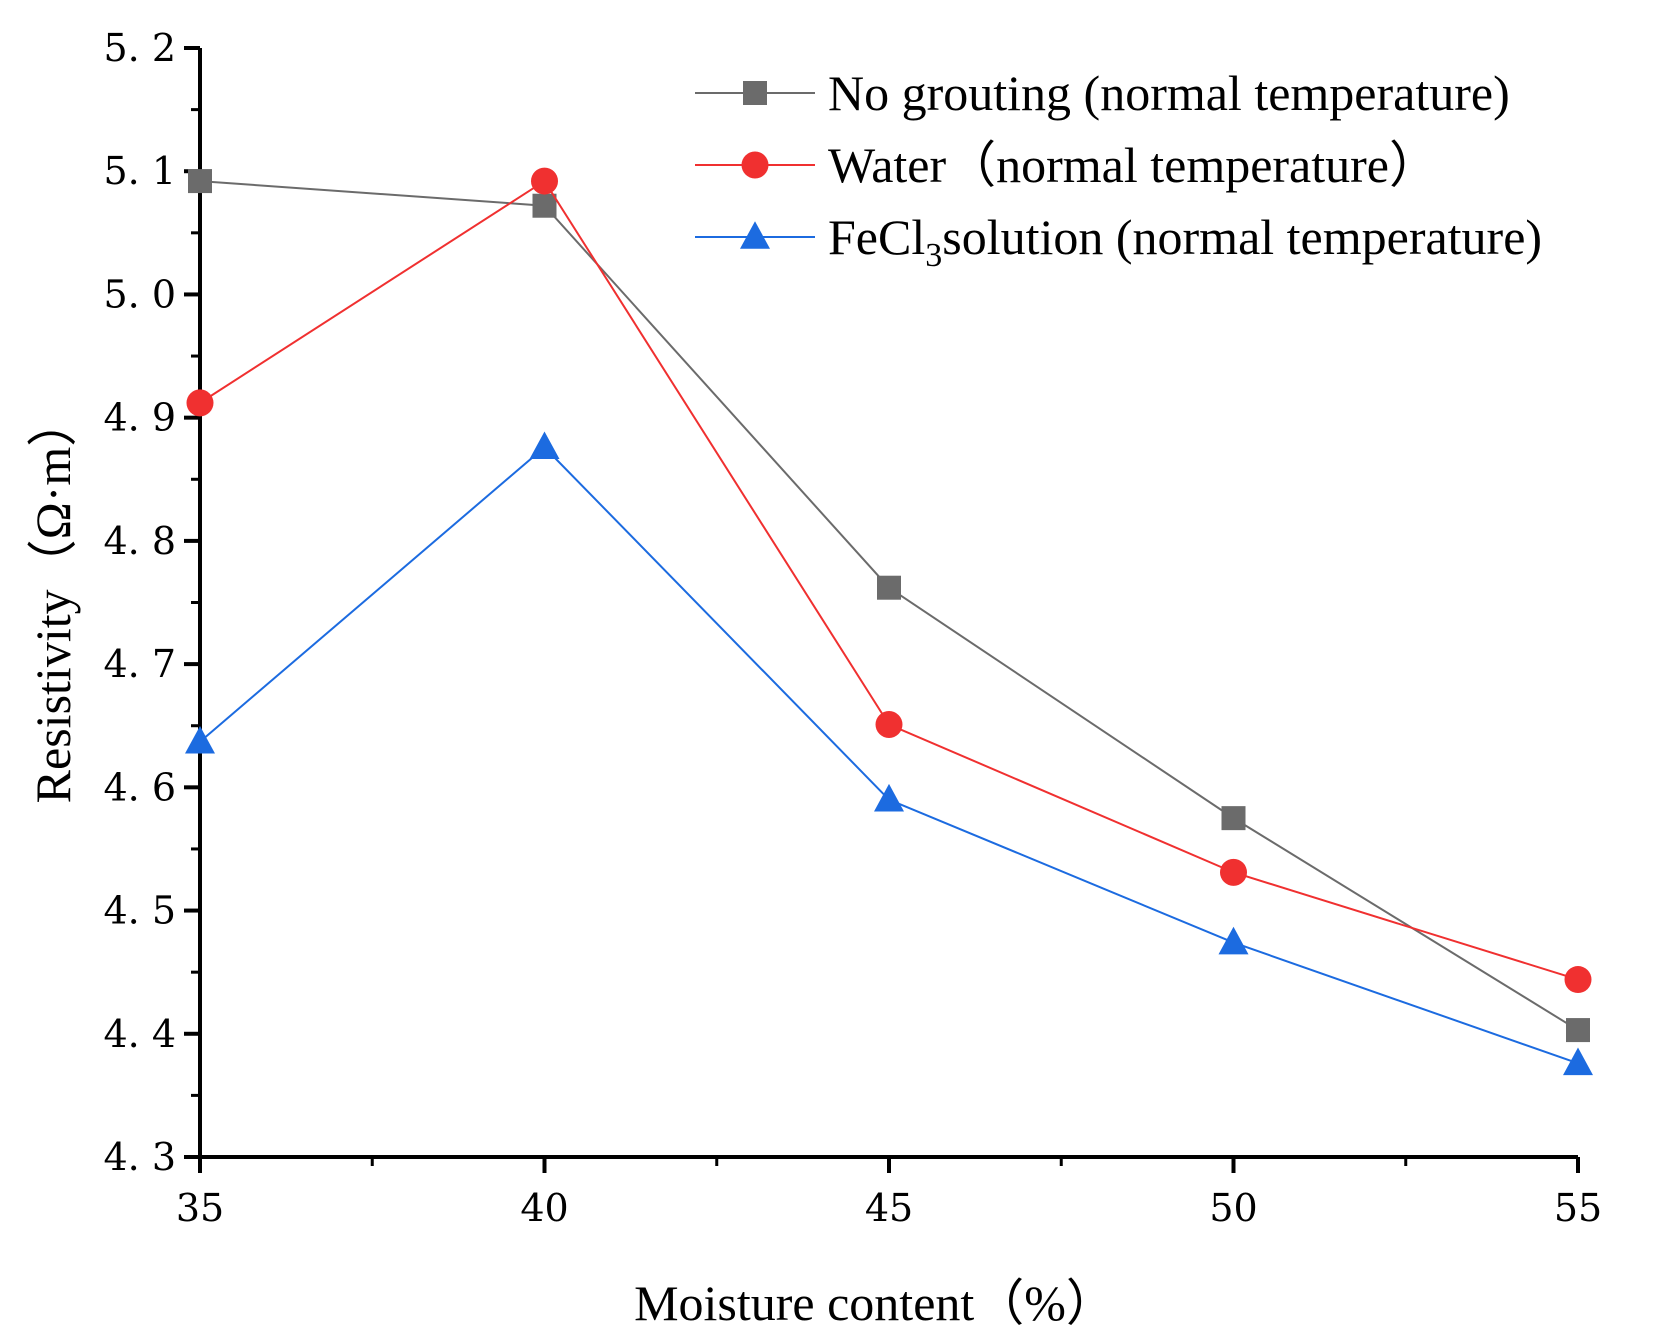  What do you see at coordinates (1169, 93) in the screenshot?
I see `legend-label: No grouting (normal temperature)` at bounding box center [1169, 93].